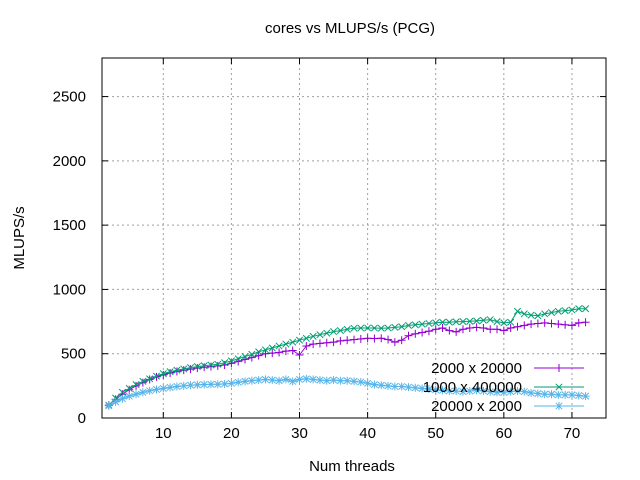 The width and height of the screenshot is (640, 480). Describe the element at coordinates (435, 433) in the screenshot. I see `x-tick-label: 50` at that location.